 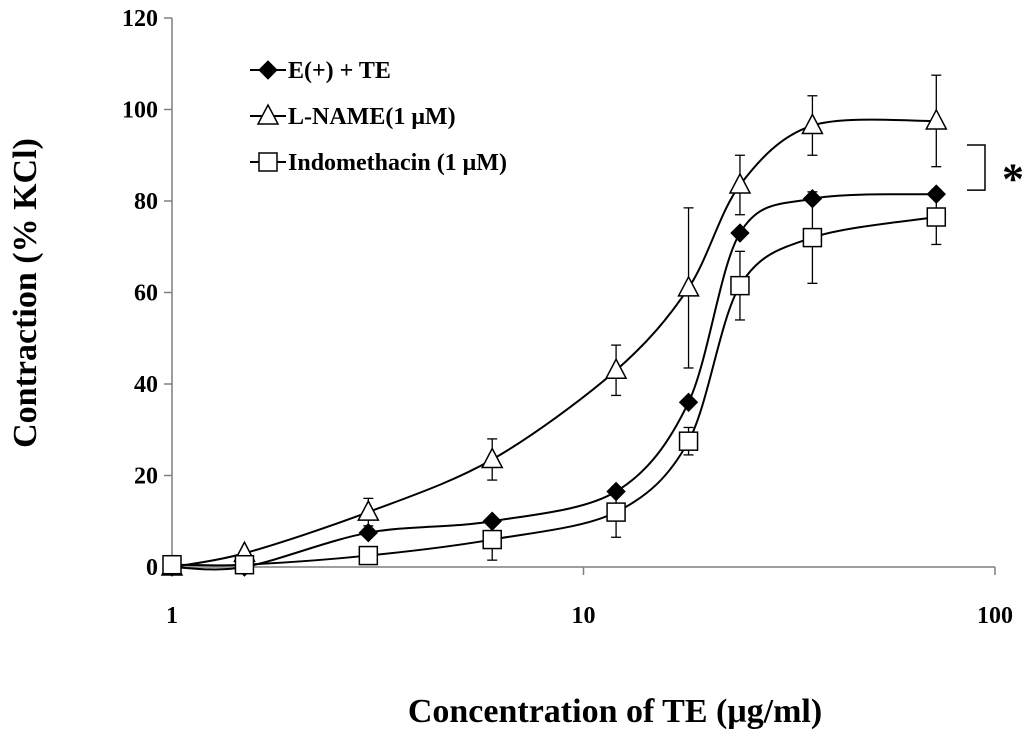 I want to click on y-axis-title: Contraction (% KCl), so click(x=25, y=293).